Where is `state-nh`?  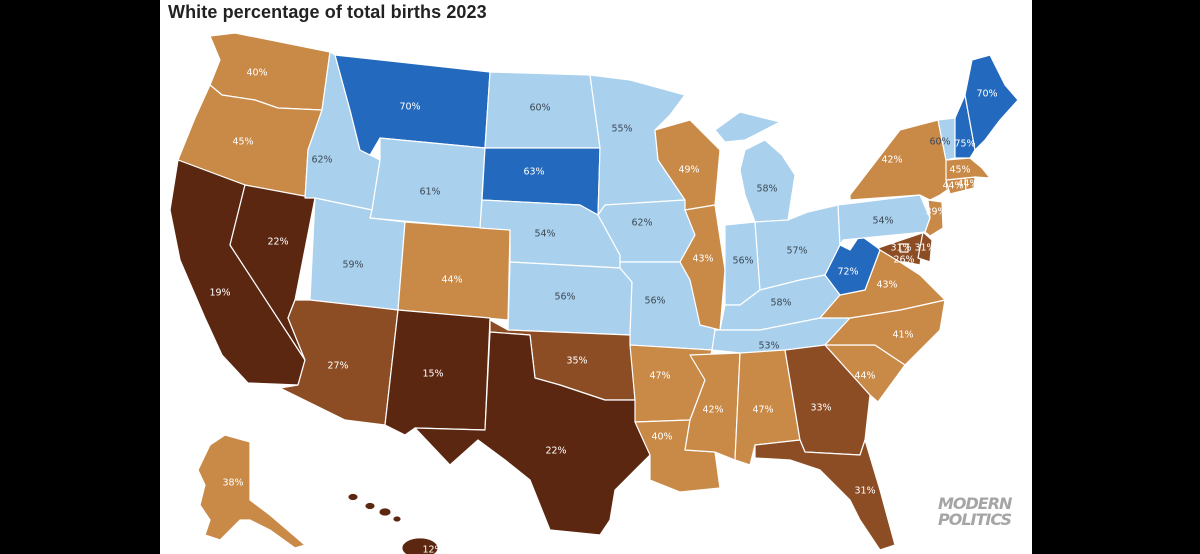 state-nh is located at coordinates (965, 126).